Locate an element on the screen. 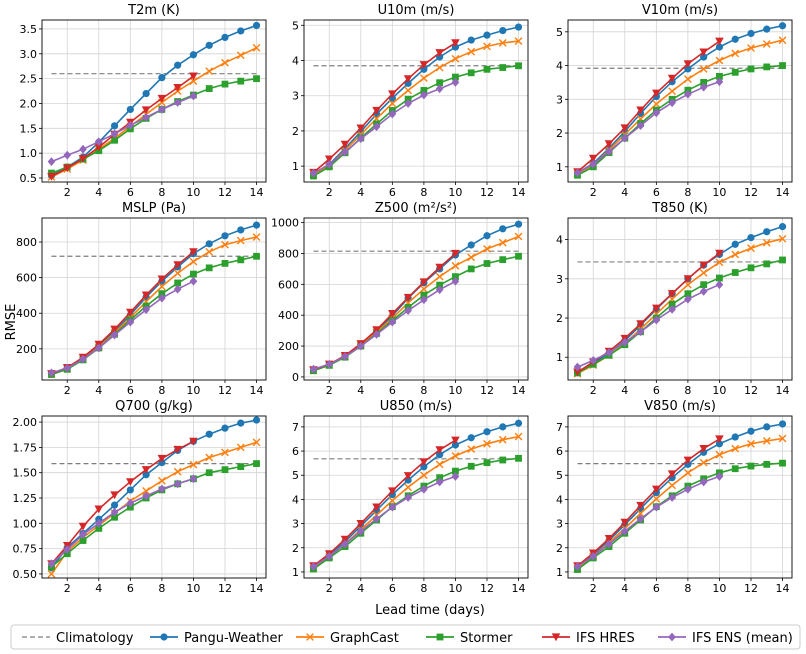  y-tick-label: 4 is located at coordinates (559, 240).